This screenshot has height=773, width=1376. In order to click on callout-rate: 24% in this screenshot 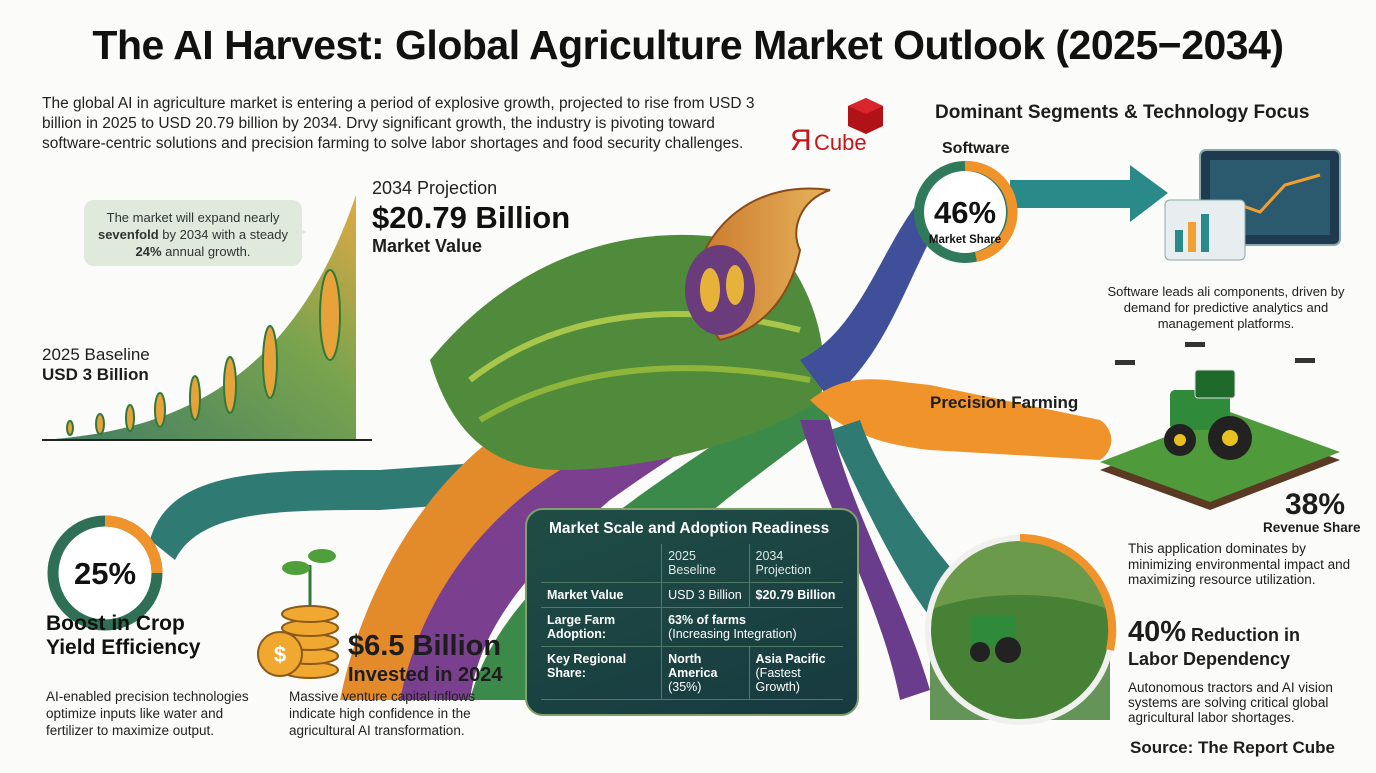, I will do `click(148, 251)`.